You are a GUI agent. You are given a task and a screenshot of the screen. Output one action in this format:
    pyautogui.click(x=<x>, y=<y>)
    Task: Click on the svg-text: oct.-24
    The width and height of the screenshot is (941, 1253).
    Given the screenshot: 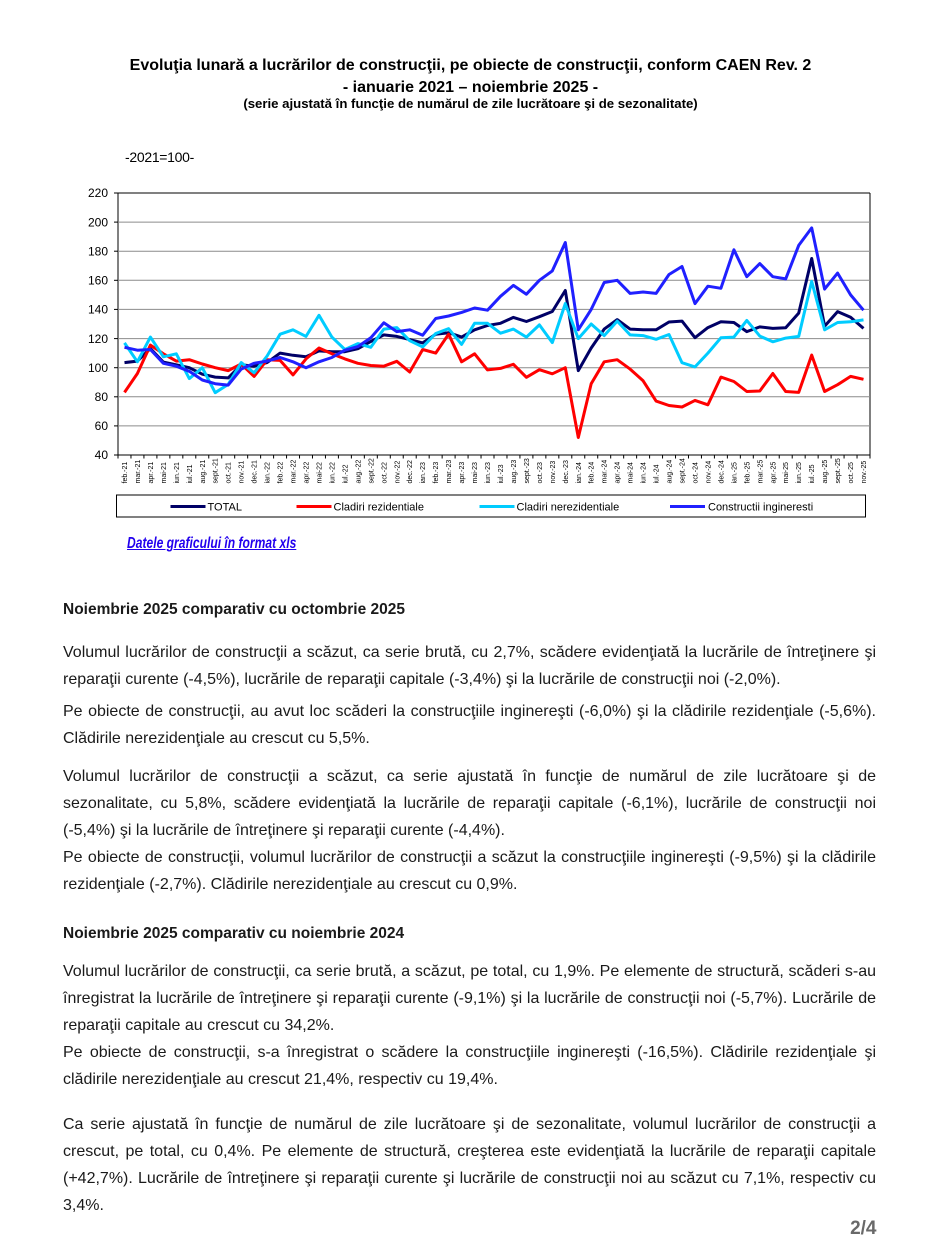 What is the action you would take?
    pyautogui.click(x=696, y=473)
    